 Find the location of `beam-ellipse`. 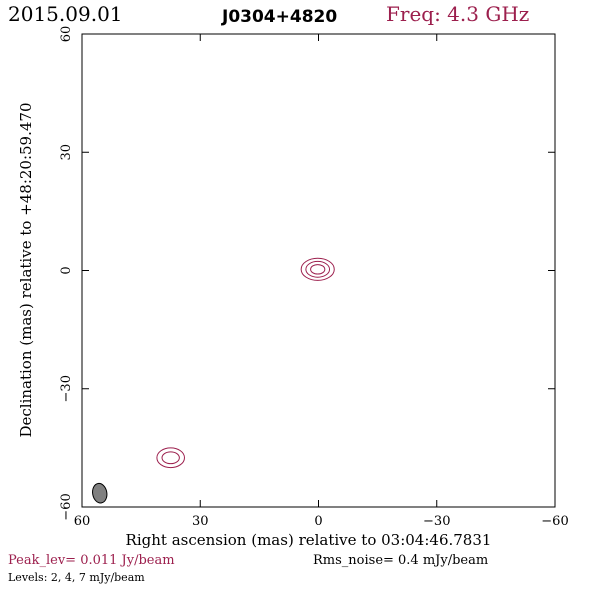

beam-ellipse is located at coordinates (100, 493).